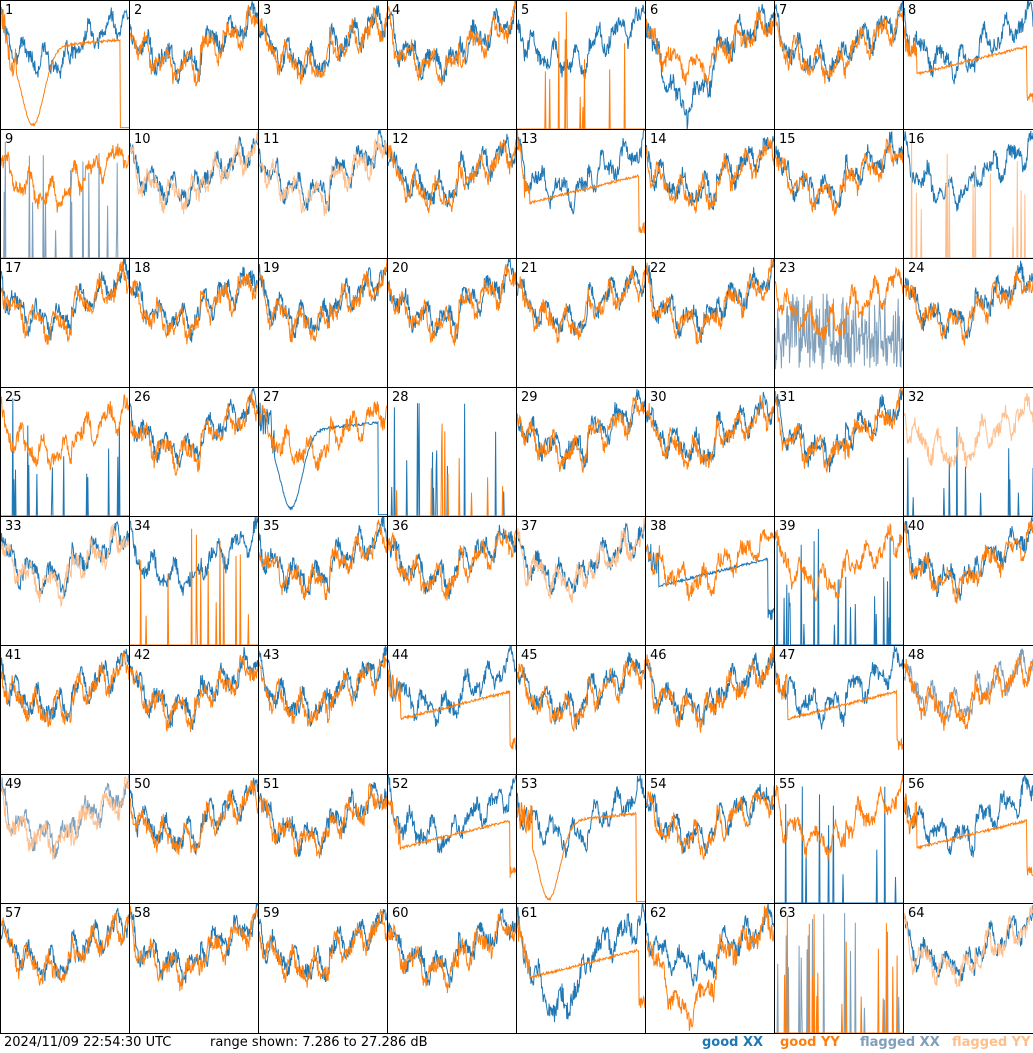  I want to click on spectrum-panel: 36, so click(452, 581).